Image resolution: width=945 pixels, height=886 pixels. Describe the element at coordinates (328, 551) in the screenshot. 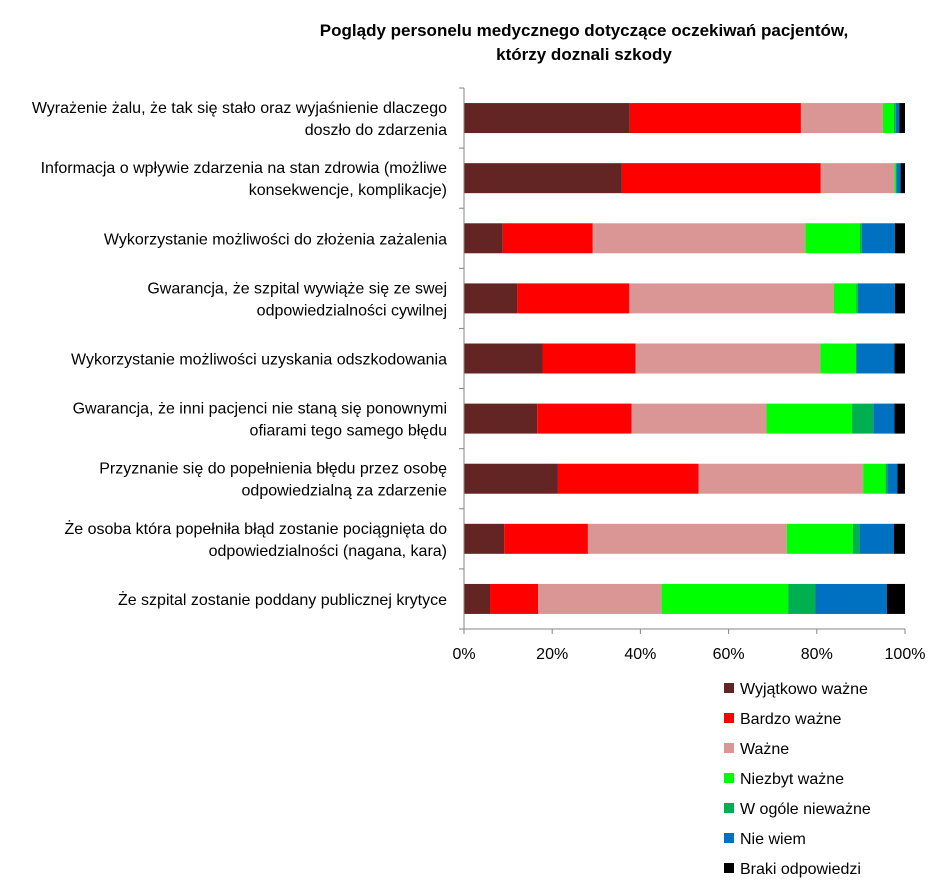

I see `category-label: odpowiedzialności (nagana, kara)` at that location.